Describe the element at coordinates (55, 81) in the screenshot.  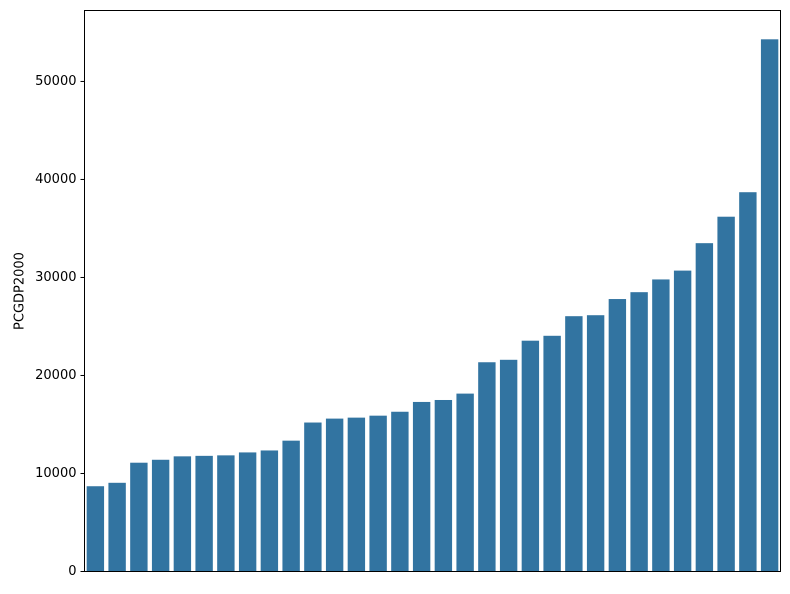
I see `y-tick-label: 50000` at that location.